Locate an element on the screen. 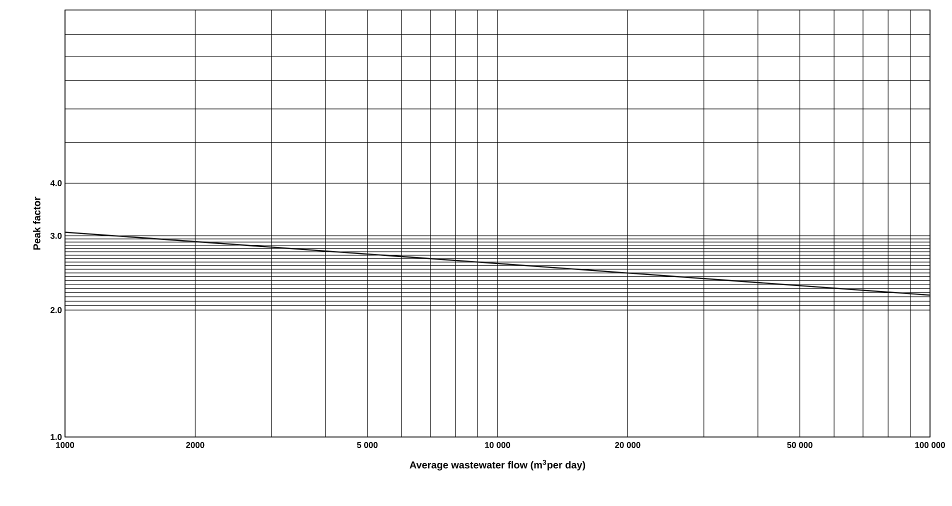 This screenshot has width=952, height=506. y-tick-label: 2.0 is located at coordinates (56, 310).